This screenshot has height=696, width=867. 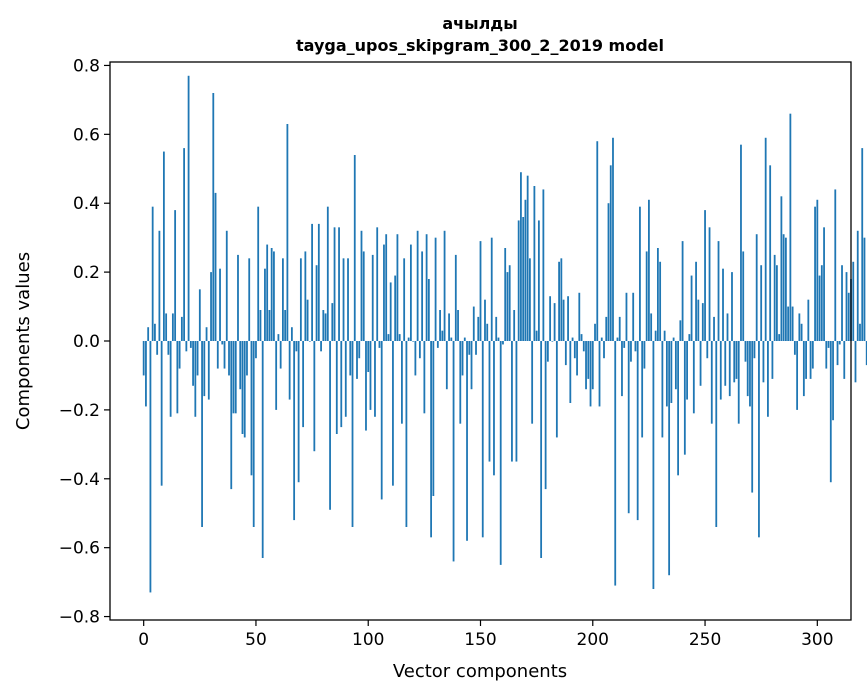 I want to click on x-tick-label: 200, so click(x=593, y=640).